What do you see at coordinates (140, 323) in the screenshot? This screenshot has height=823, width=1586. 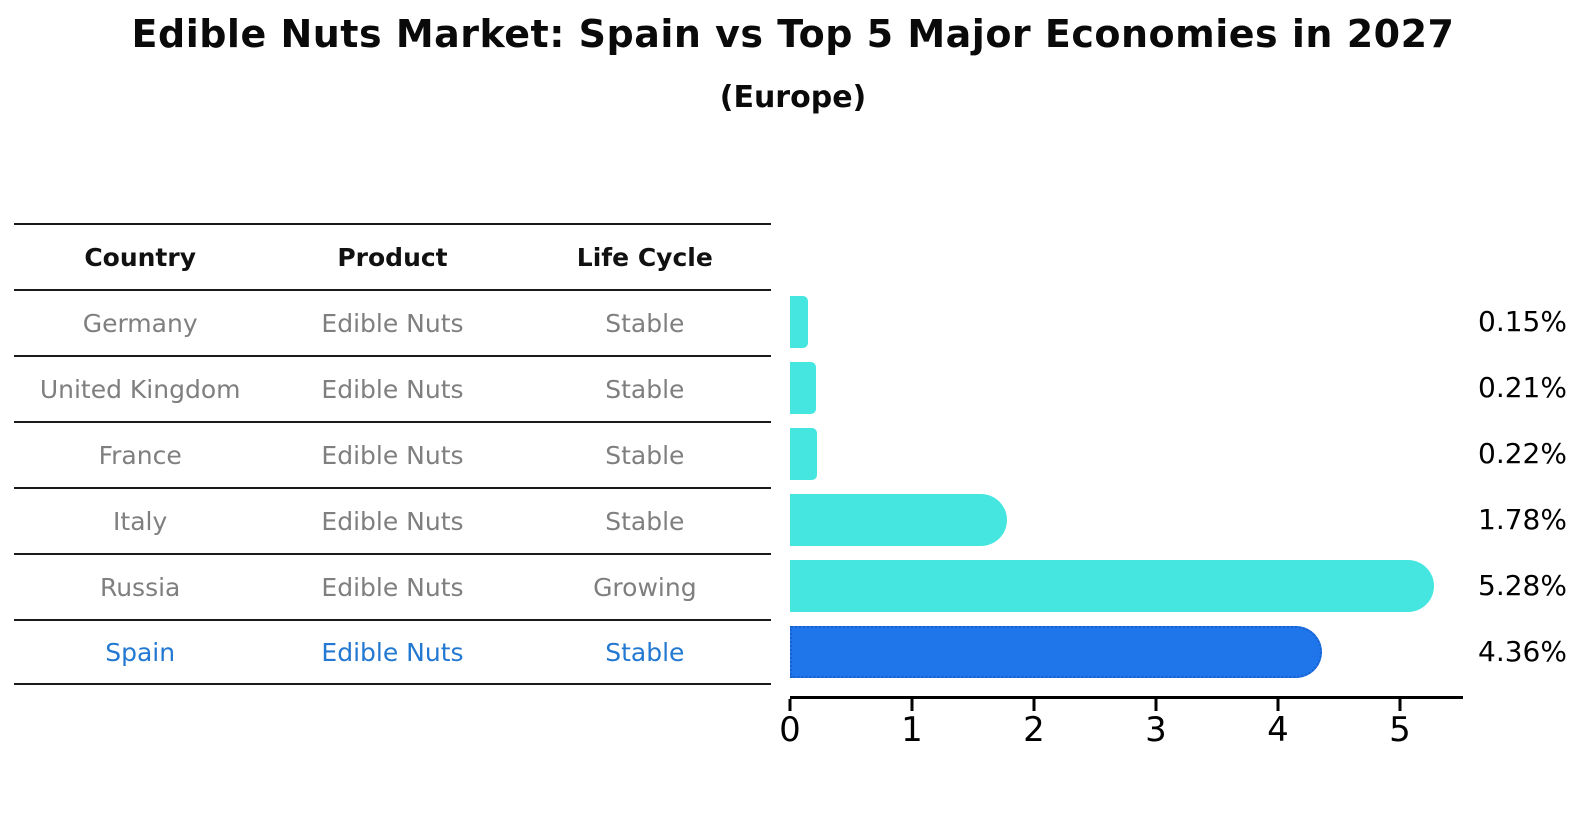 I see `cell-country: Germany` at bounding box center [140, 323].